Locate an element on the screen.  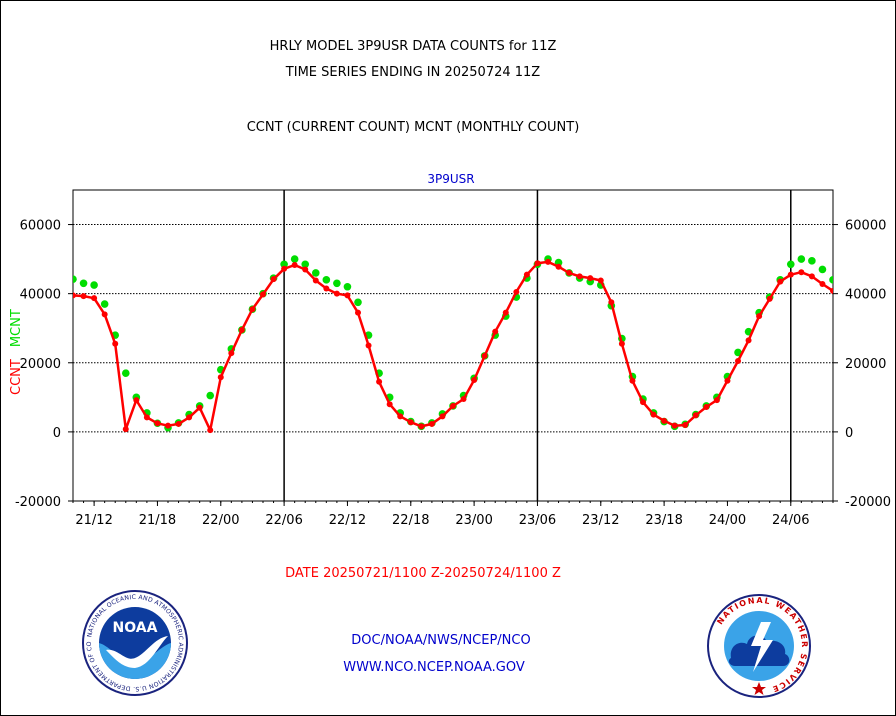
y-axis-label: CCNT MCNT is located at coordinates (16, 352).